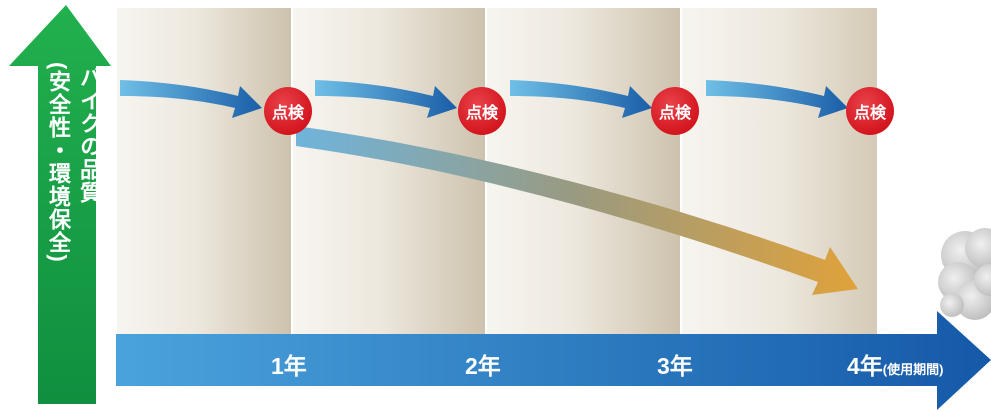  What do you see at coordinates (675, 111) in the screenshot?
I see `inspection-badge-3: 点検` at bounding box center [675, 111].